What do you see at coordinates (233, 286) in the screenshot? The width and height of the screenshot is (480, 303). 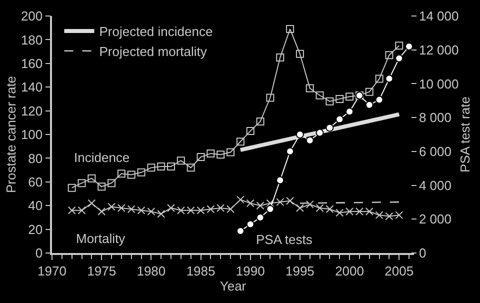 I see `x-axis-title: Year` at bounding box center [233, 286].